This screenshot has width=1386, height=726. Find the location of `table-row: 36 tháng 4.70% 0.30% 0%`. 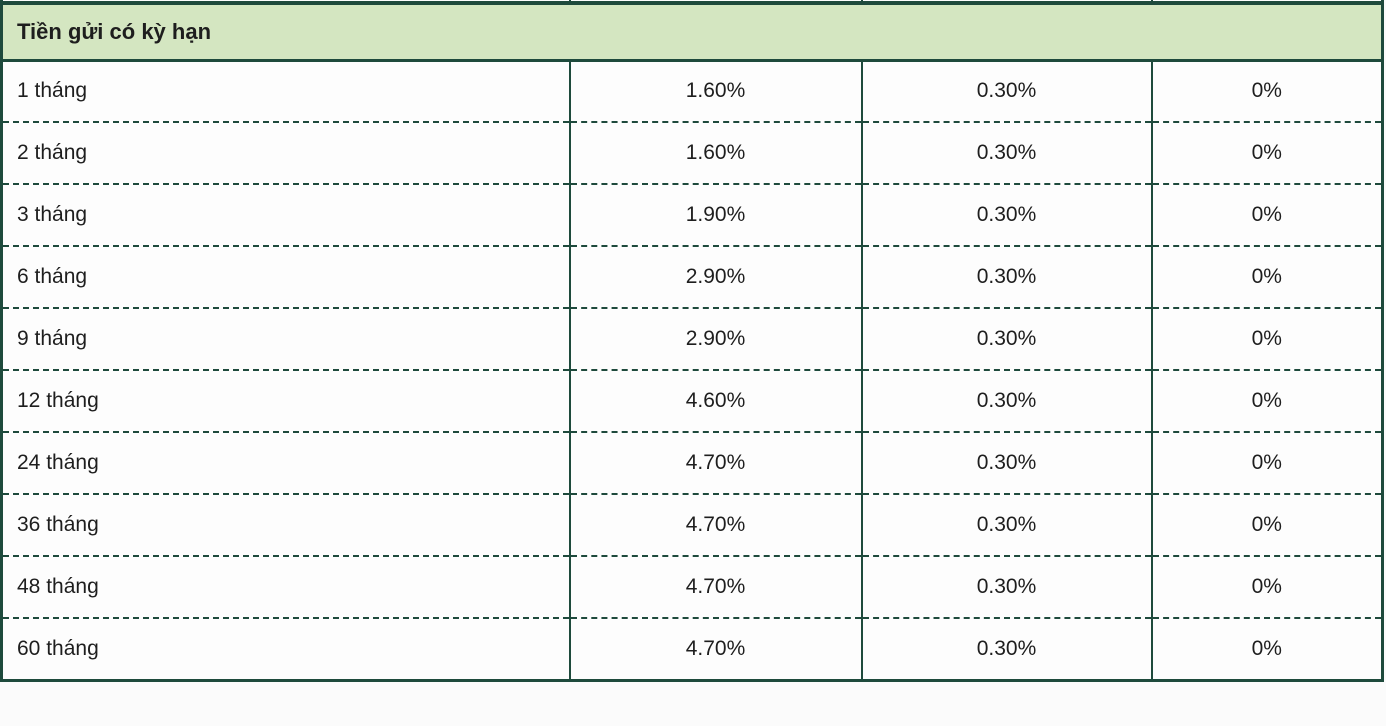

table-row: 36 tháng 4.70% 0.30% 0% is located at coordinates (692, 525).